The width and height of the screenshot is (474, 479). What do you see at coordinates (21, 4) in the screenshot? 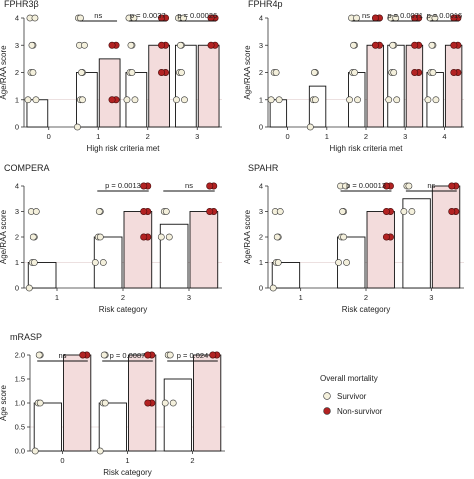
I see `panel-title: FPHR3β` at bounding box center [21, 4].